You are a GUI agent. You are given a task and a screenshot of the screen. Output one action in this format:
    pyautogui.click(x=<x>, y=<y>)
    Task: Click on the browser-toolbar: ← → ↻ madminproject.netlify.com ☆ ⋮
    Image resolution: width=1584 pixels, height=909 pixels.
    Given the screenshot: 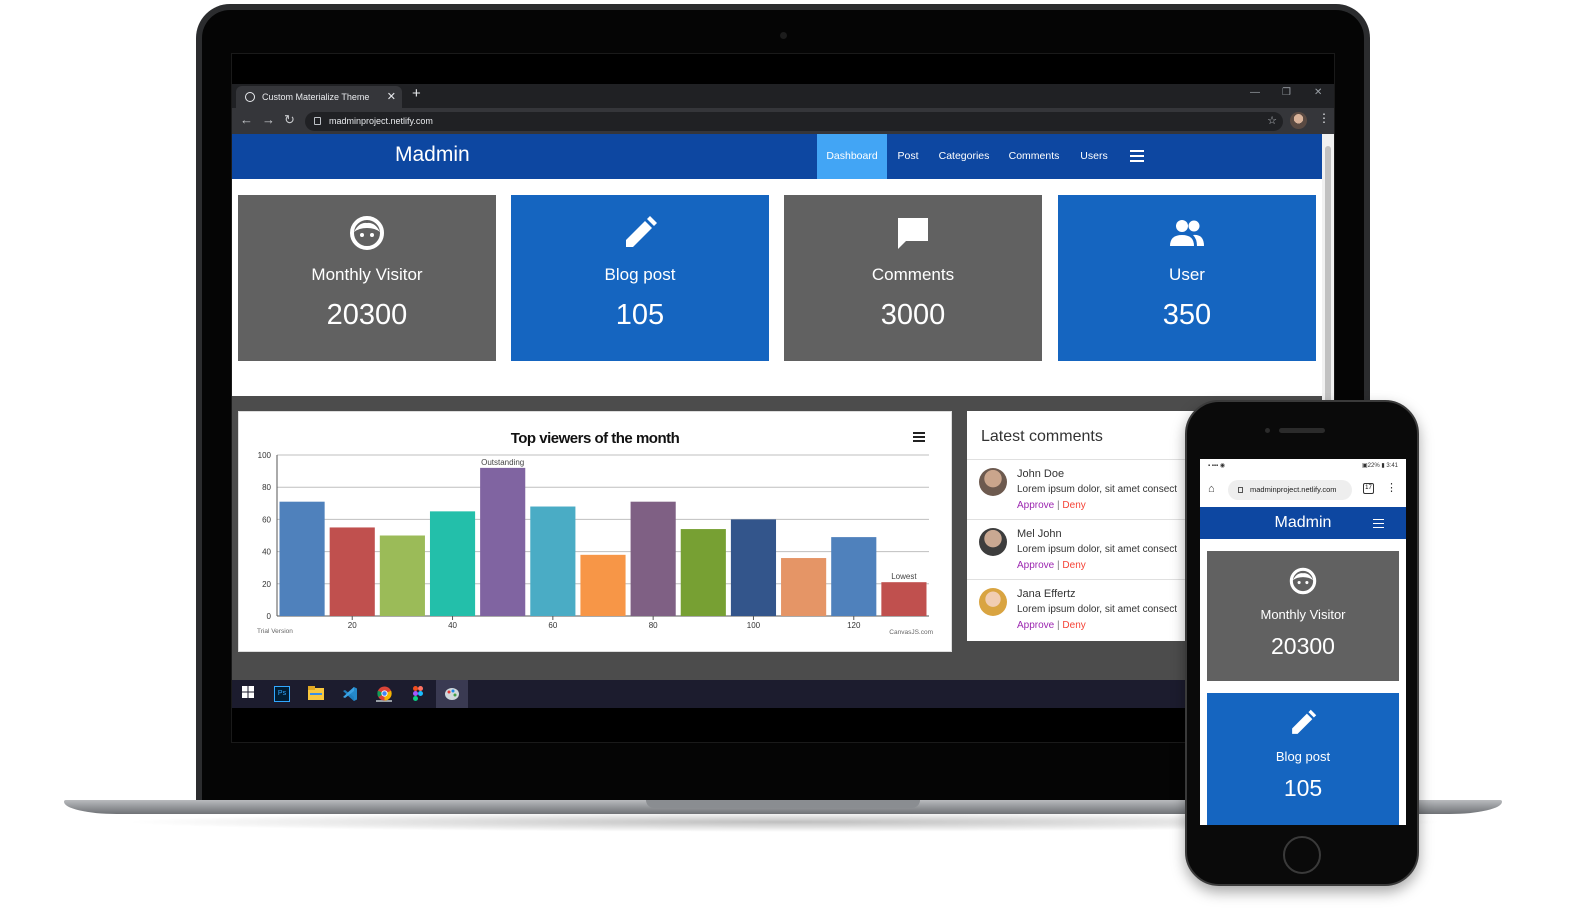 What is the action you would take?
    pyautogui.click(x=783, y=121)
    